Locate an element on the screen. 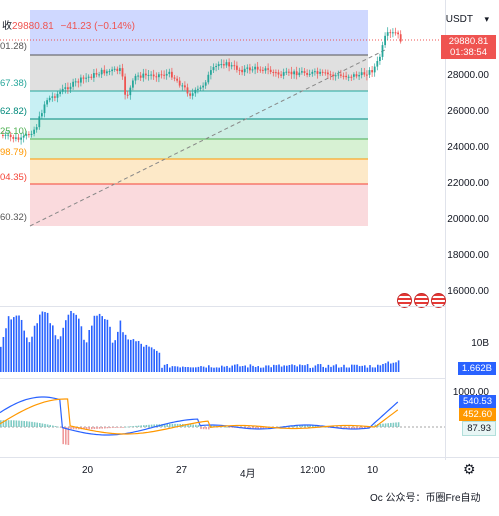 This screenshot has height=516, width=499. event-icons is located at coordinates (421, 300).